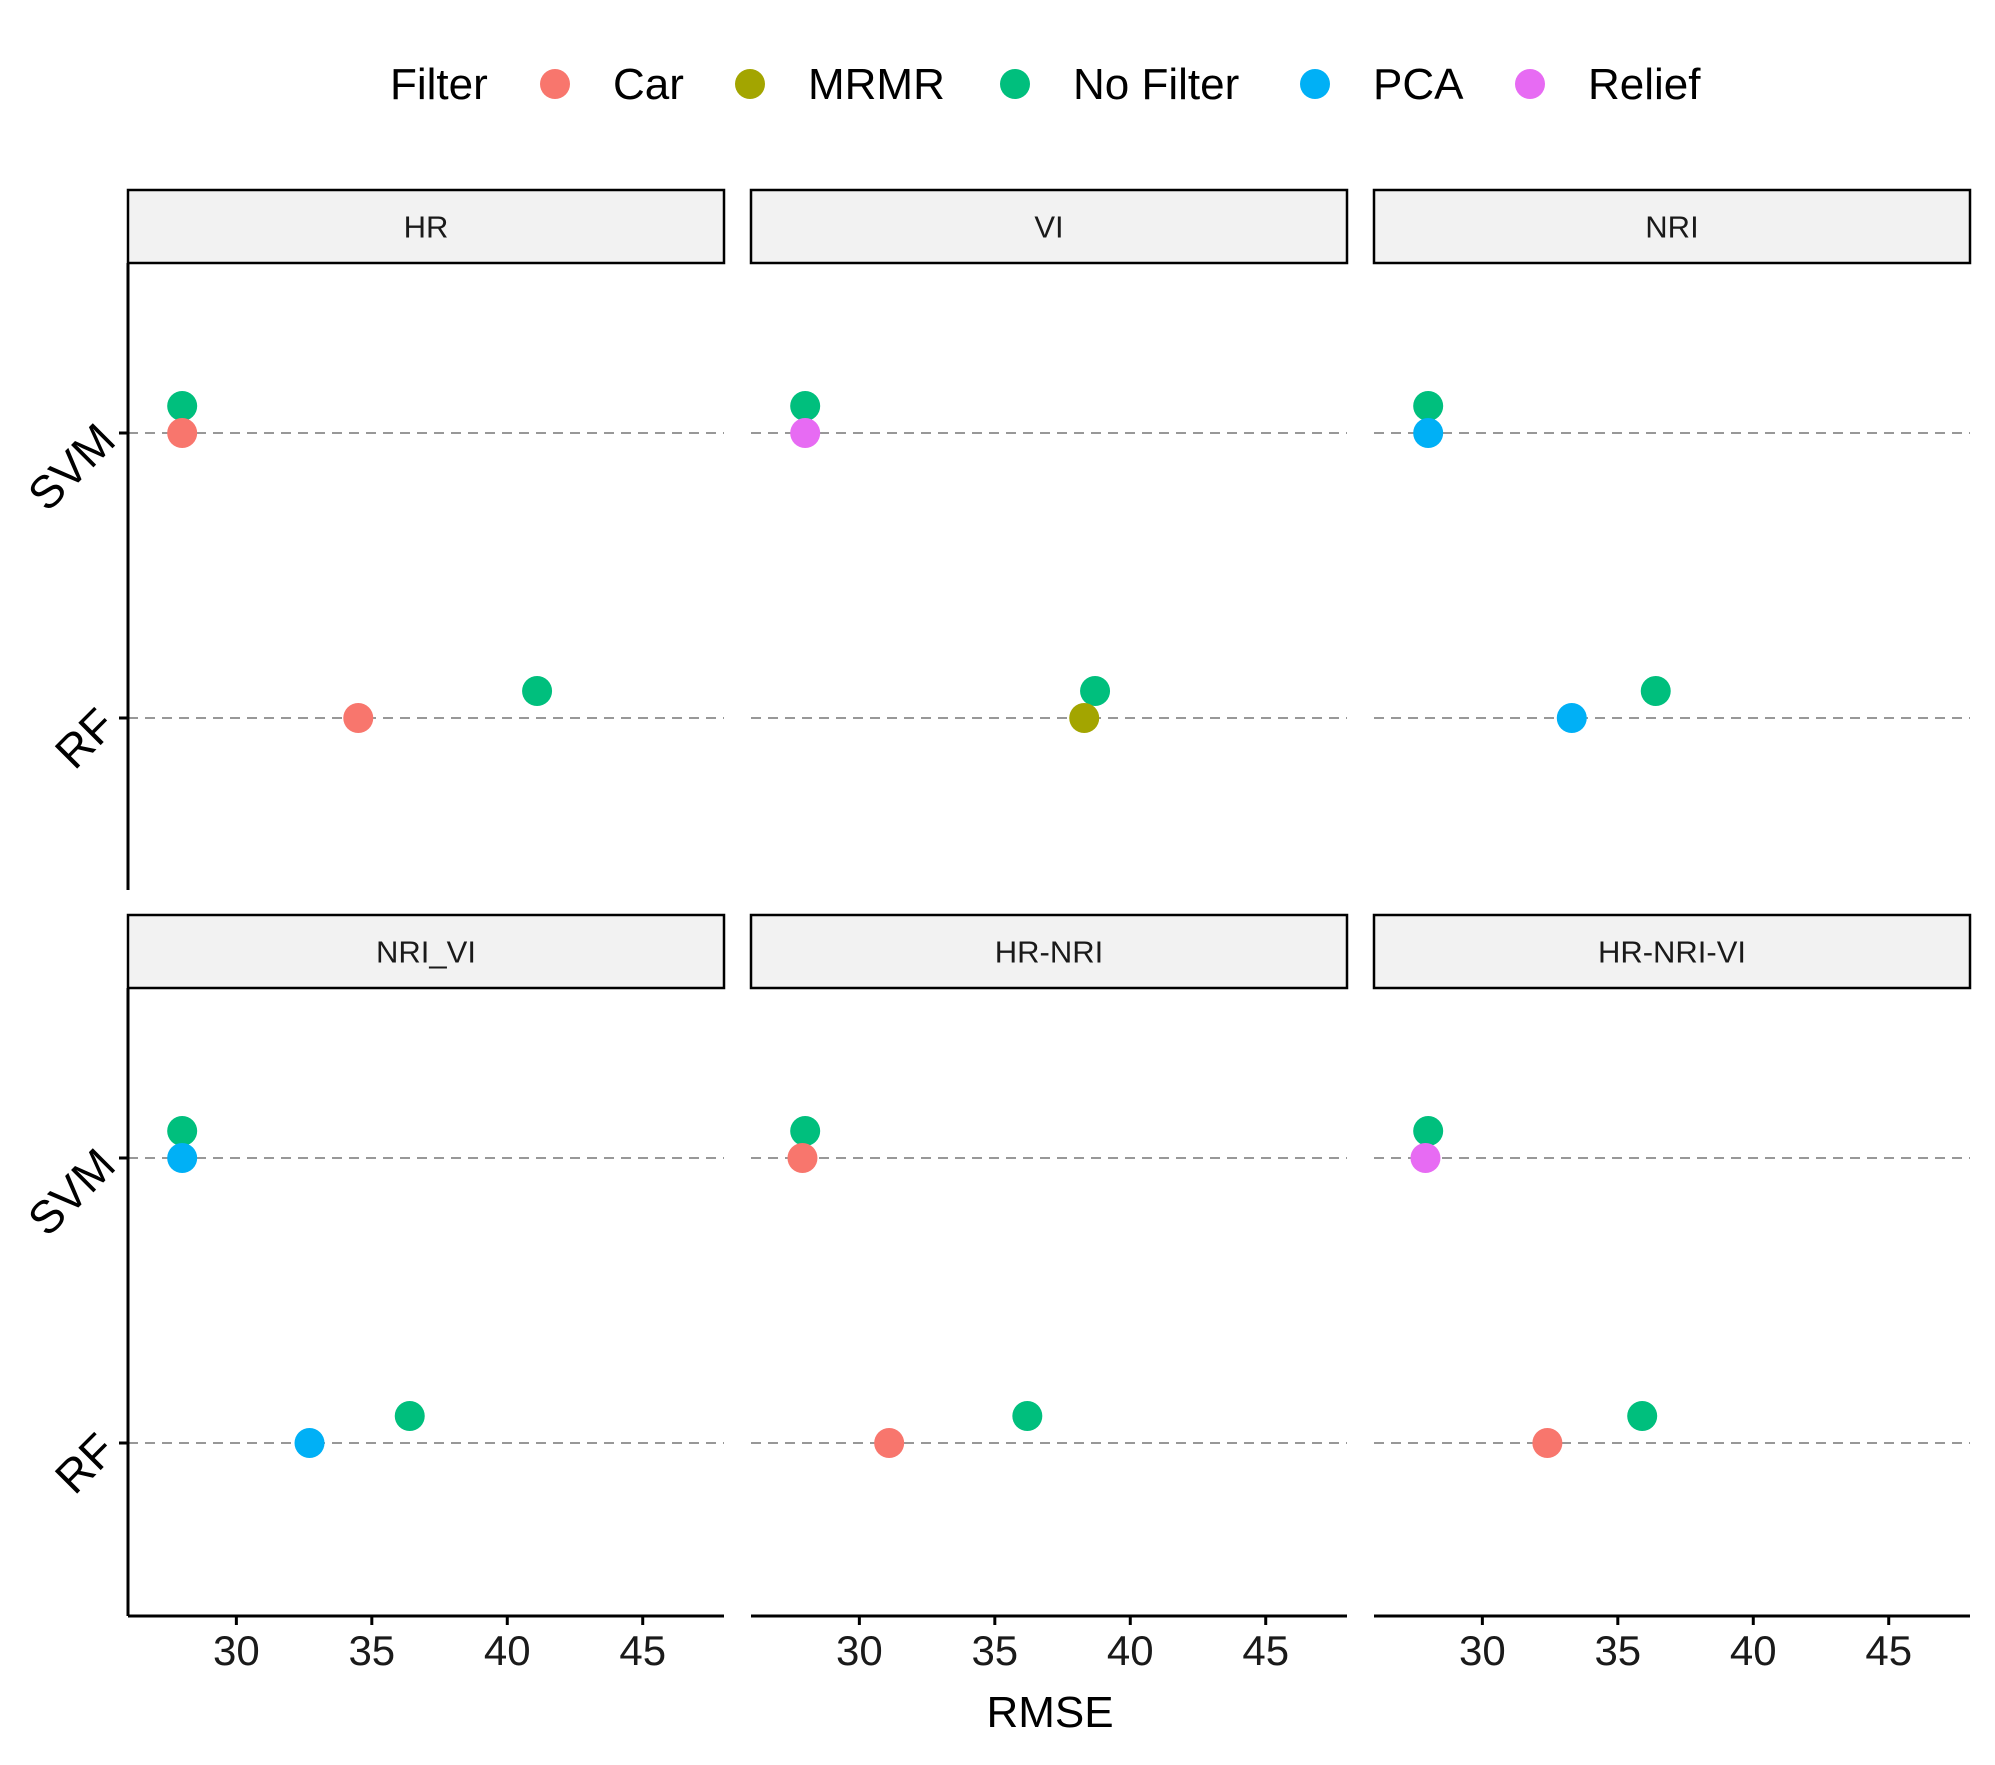 Image resolution: width=1995 pixels, height=1765 pixels. What do you see at coordinates (1049, 1712) in the screenshot?
I see `x-axis-title: RMSE` at bounding box center [1049, 1712].